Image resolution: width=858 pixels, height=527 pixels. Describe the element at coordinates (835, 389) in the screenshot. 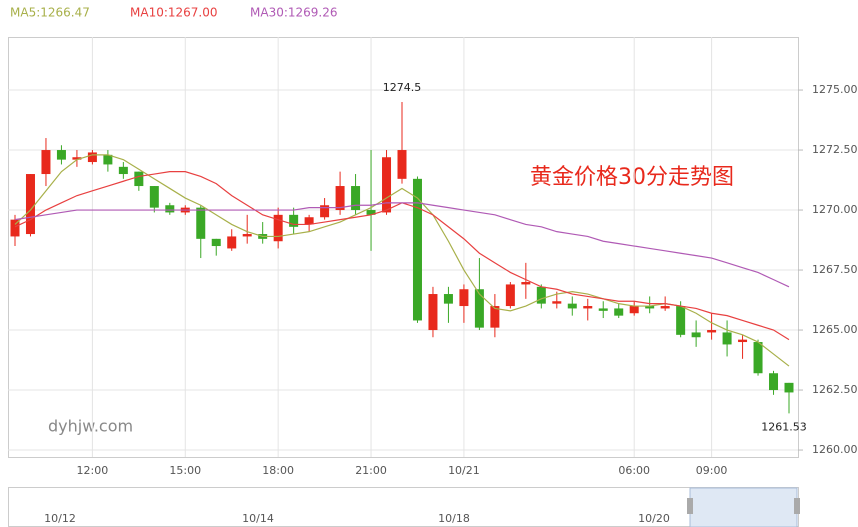

I see `y-tick-label: 1262.50` at that location.